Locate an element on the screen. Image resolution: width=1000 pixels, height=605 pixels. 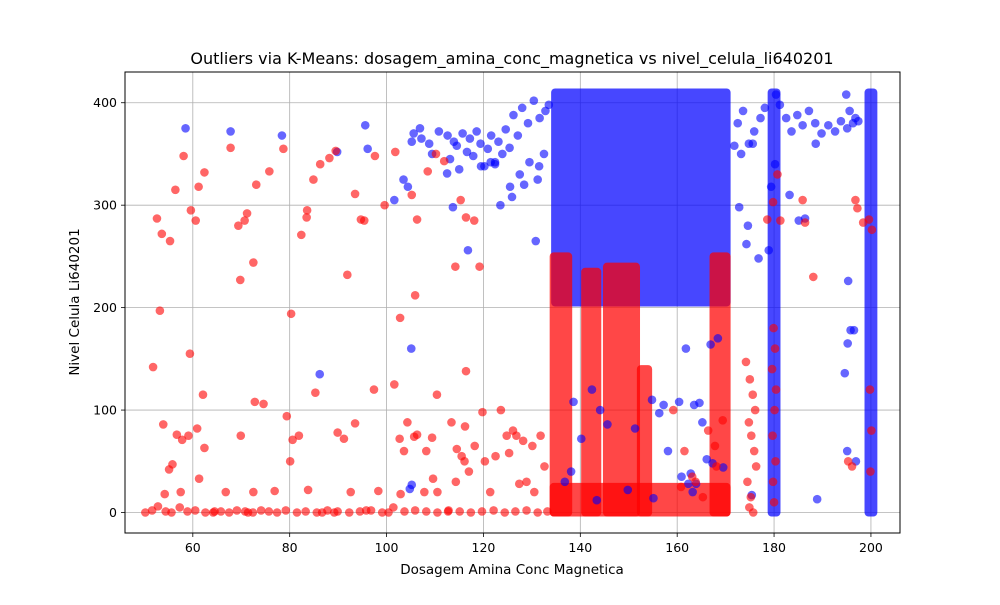
y-tick-label: 100 is located at coordinates (105, 410).